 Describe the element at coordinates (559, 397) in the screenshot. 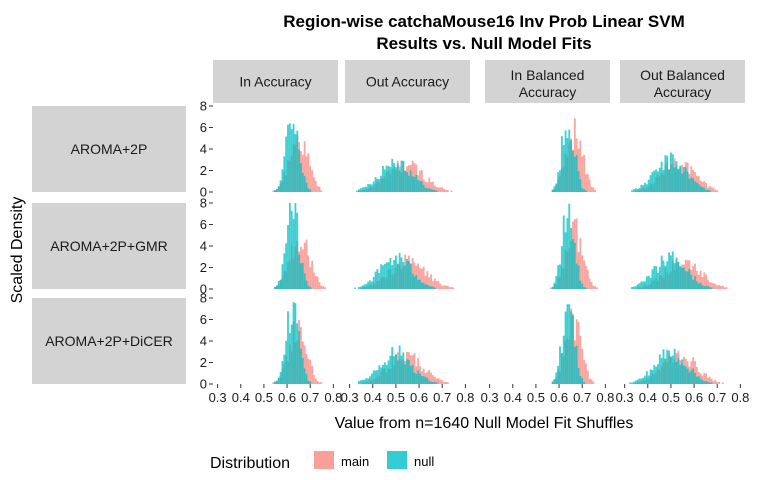

I see `x-tick-label: 0.6` at that location.